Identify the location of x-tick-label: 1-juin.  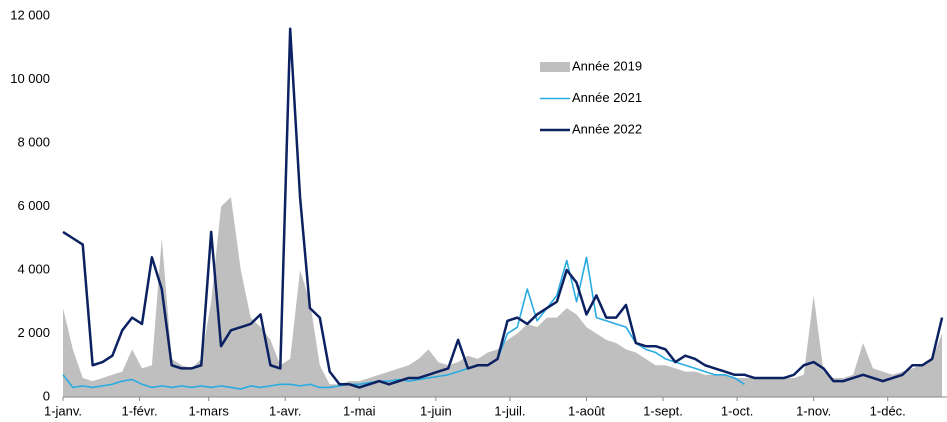
(436, 410).